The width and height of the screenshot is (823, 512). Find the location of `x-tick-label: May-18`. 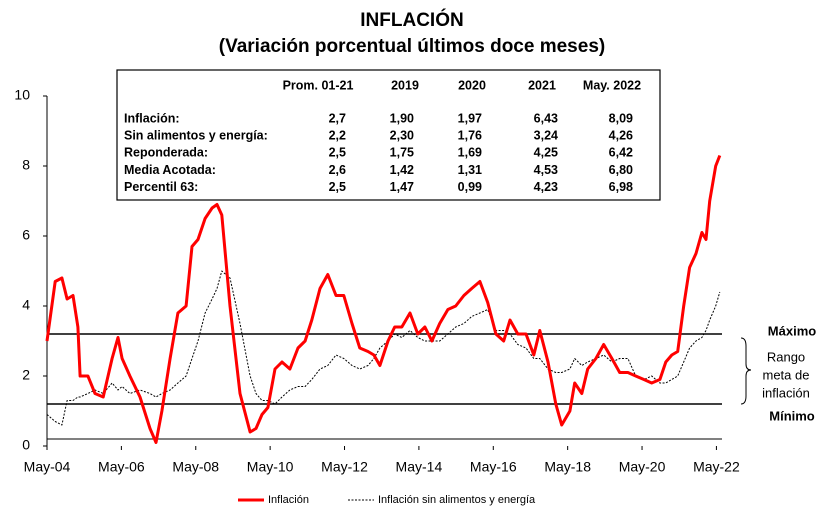

x-tick-label: May-18 is located at coordinates (567, 467).